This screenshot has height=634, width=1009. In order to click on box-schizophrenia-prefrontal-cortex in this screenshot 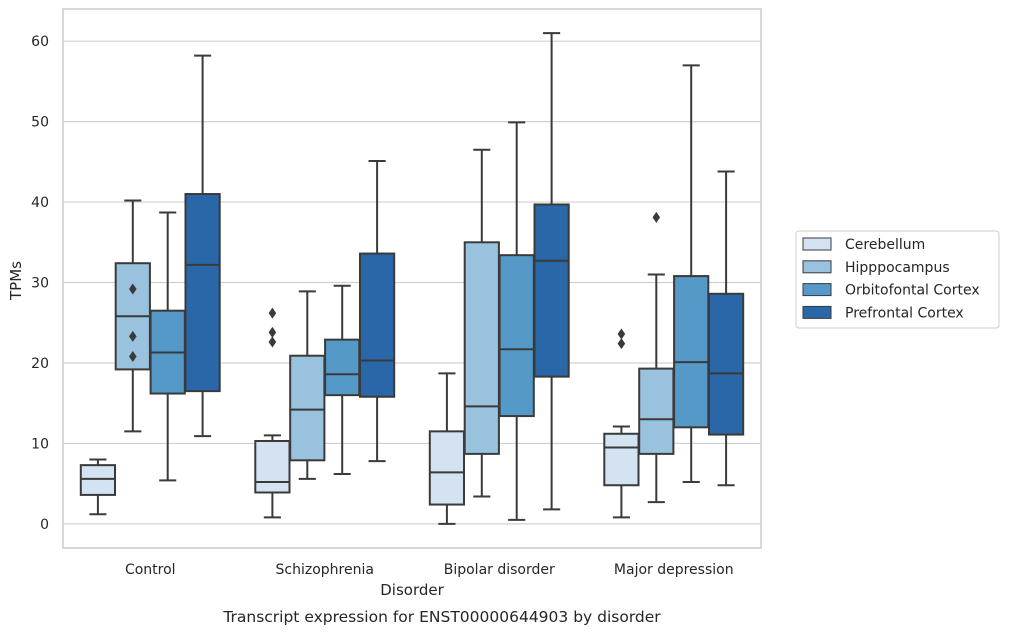, I will do `click(377, 311)`.